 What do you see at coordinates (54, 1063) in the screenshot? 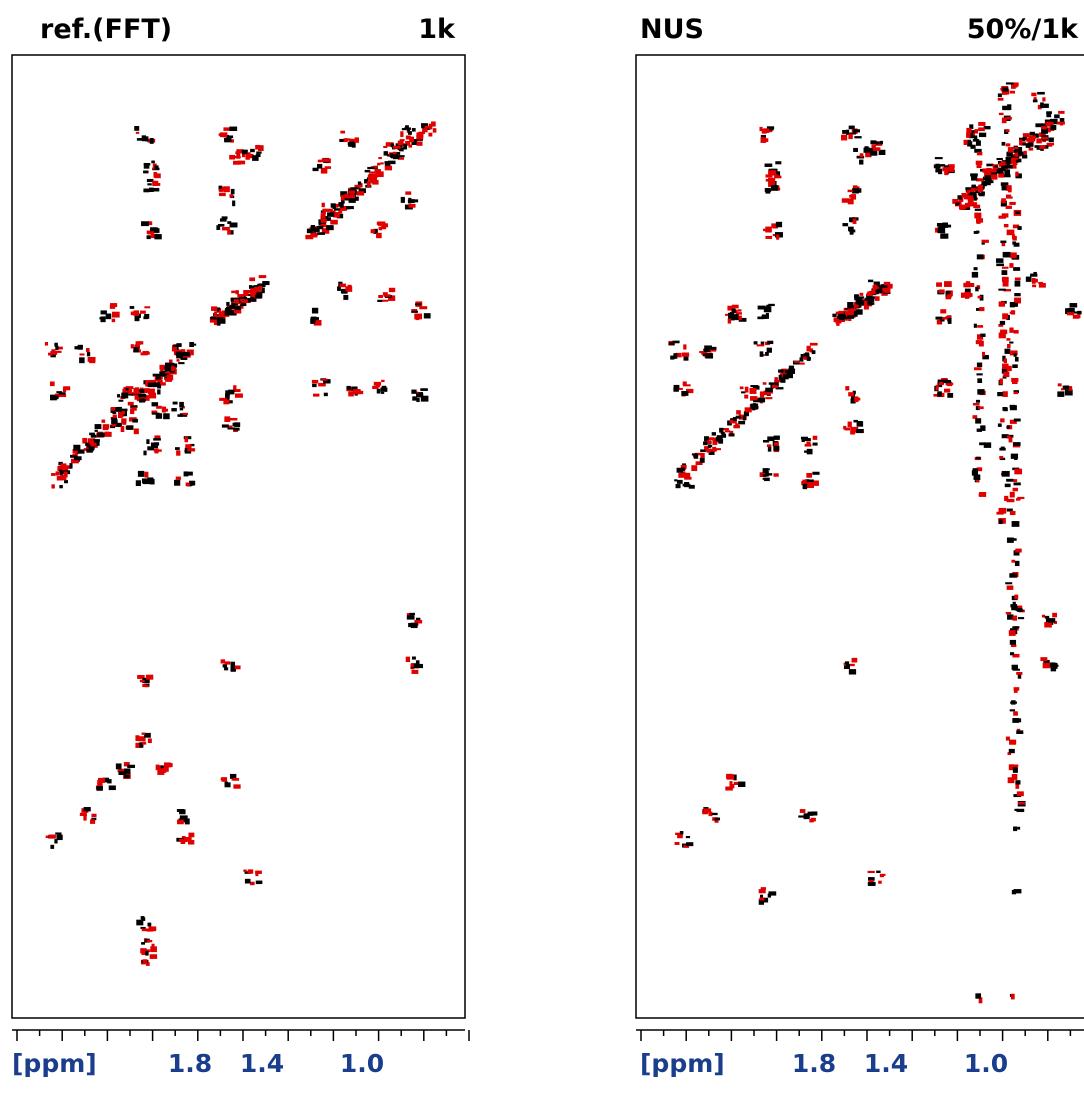
I see `axis-unit: [ppm]` at bounding box center [54, 1063].